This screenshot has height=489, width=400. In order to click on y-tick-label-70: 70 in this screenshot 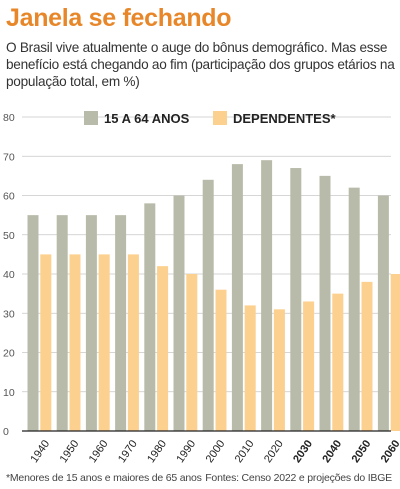, I will do `click(9, 157)`.